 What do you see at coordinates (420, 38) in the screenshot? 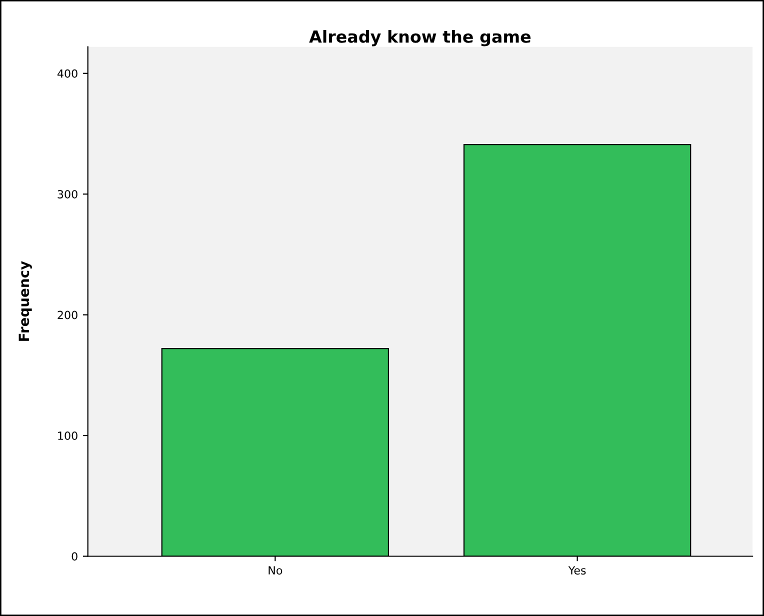
I see `chart-title: Already know the game` at bounding box center [420, 38].